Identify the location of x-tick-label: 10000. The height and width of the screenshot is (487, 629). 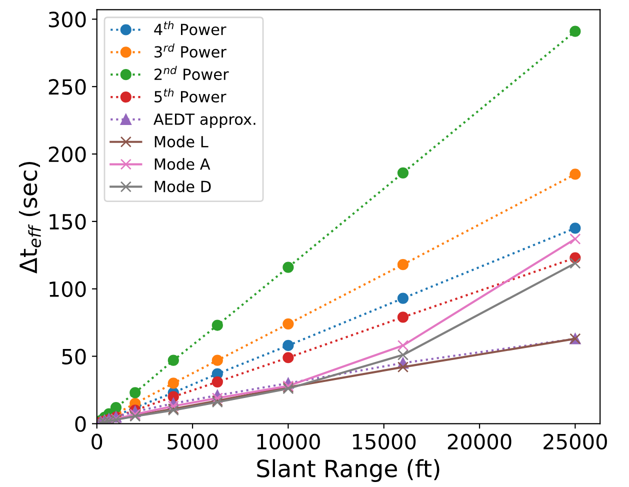
(288, 442).